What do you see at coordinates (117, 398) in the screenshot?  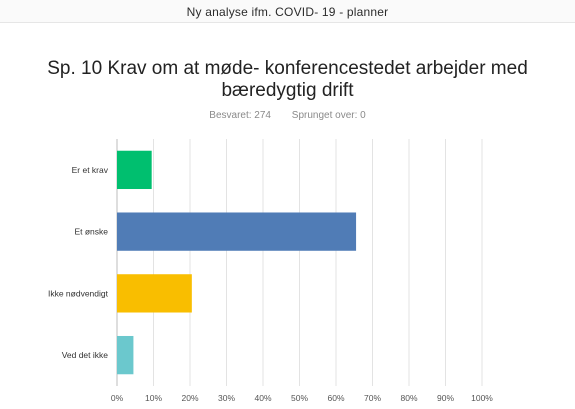 I see `x-tick-label: 0%` at bounding box center [117, 398].